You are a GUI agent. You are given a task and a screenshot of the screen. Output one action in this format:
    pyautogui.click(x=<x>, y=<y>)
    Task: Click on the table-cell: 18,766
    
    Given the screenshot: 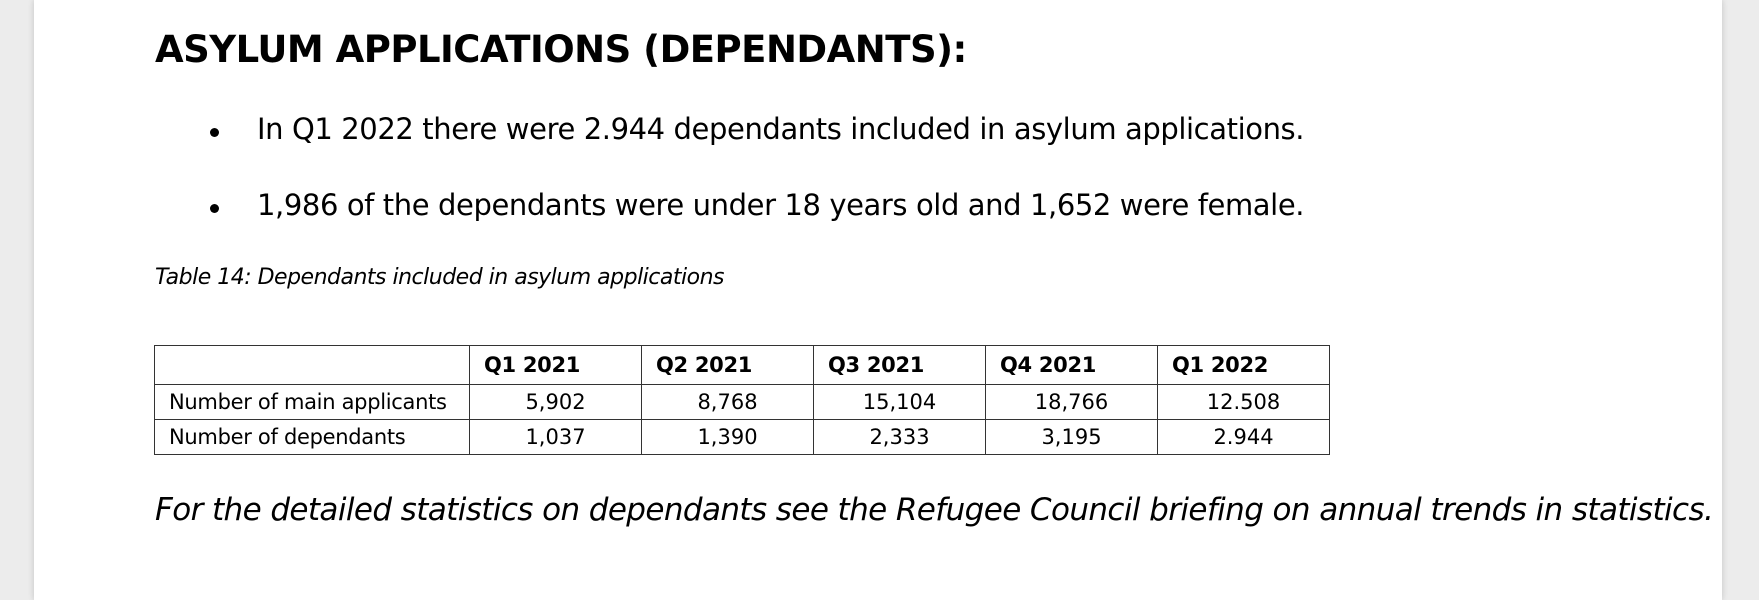 What is the action you would take?
    pyautogui.click(x=1071, y=402)
    